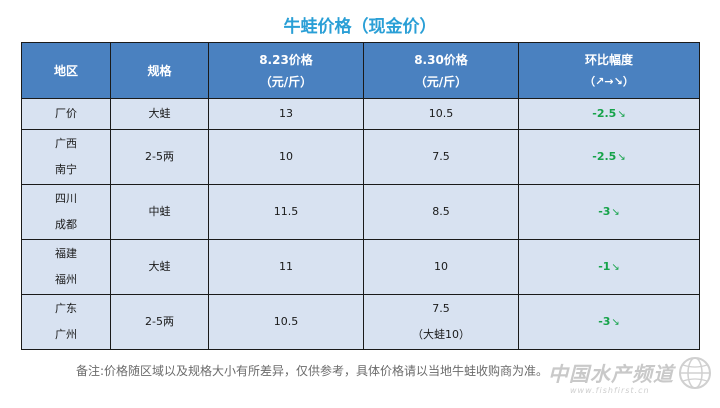 The height and width of the screenshot is (408, 720). Describe the element at coordinates (441, 114) in the screenshot. I see `cell-price-2: 10.5` at that location.